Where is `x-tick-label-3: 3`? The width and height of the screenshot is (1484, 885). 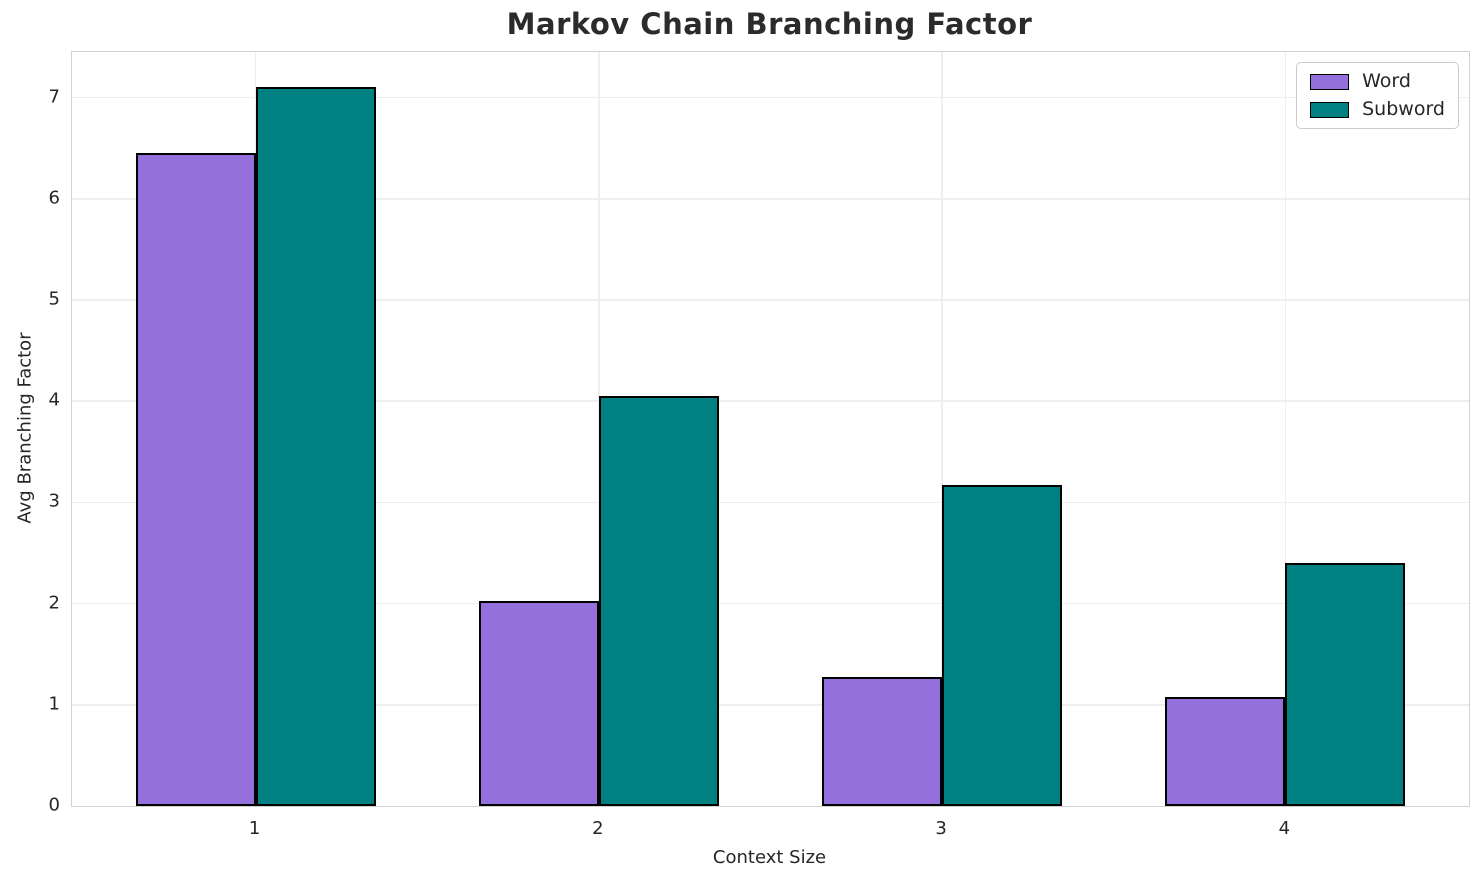 x-tick-label-3: 3 is located at coordinates (941, 828).